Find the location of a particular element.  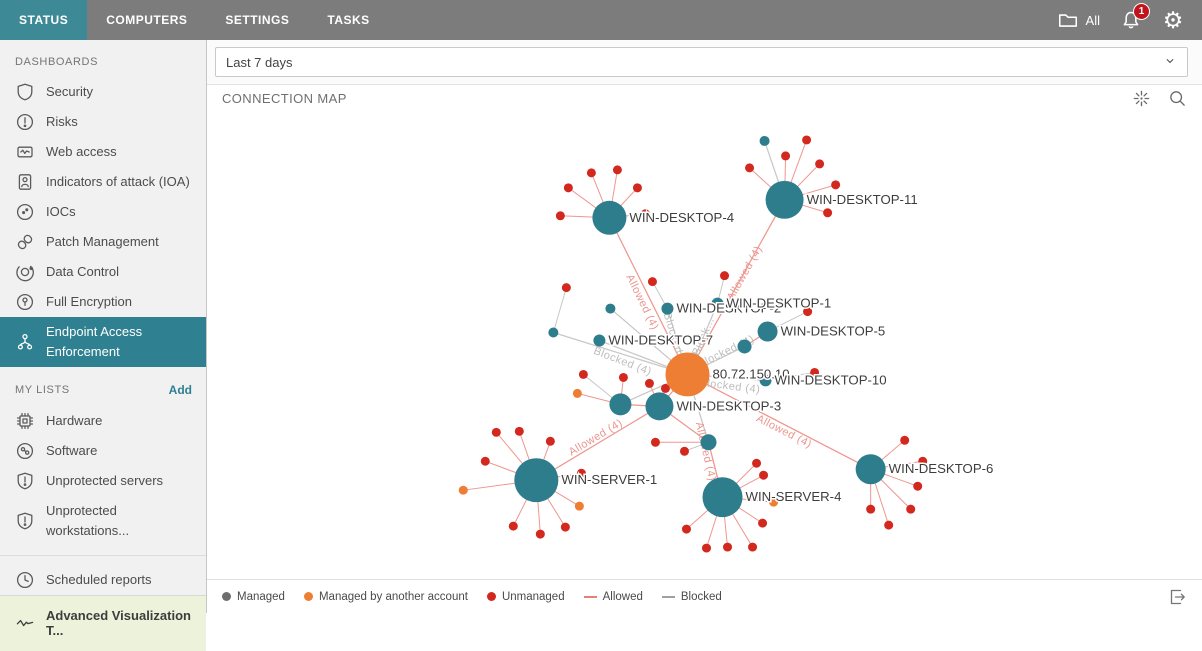

sidebar-item-label: Hardware is located at coordinates (74, 420).